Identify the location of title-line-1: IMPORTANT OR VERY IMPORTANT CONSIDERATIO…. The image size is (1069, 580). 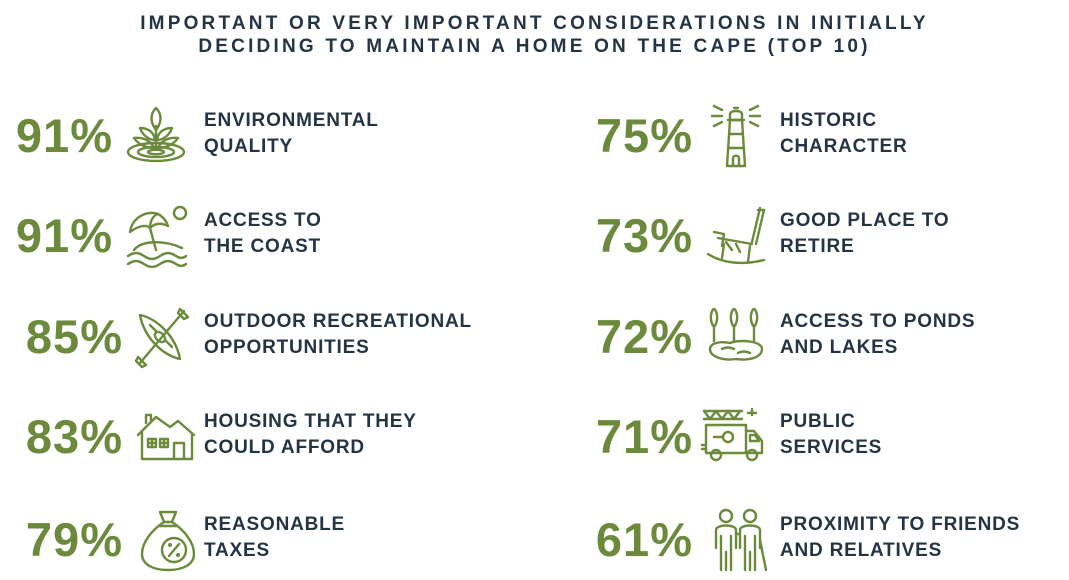
(534, 23).